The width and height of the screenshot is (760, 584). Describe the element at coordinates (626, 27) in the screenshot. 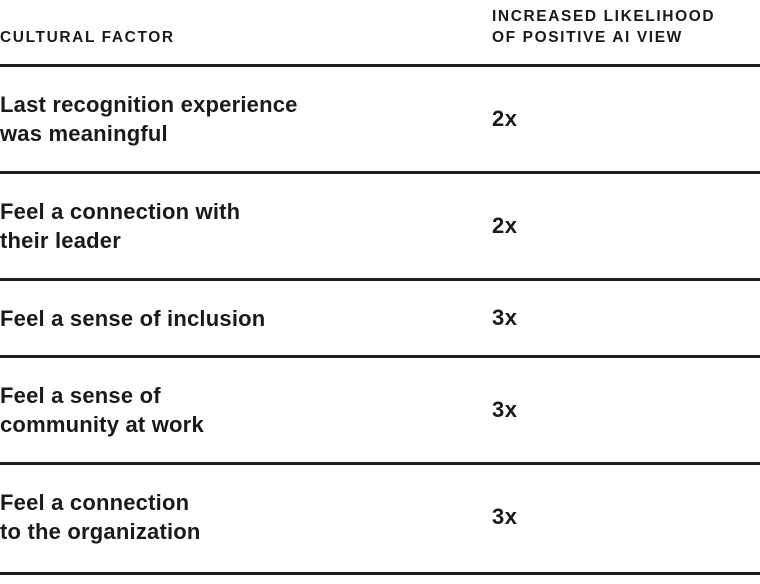

I see `column-header-likelihood: INCREASED LIKELIHOOD OF POSITIVE AI VIEW` at that location.